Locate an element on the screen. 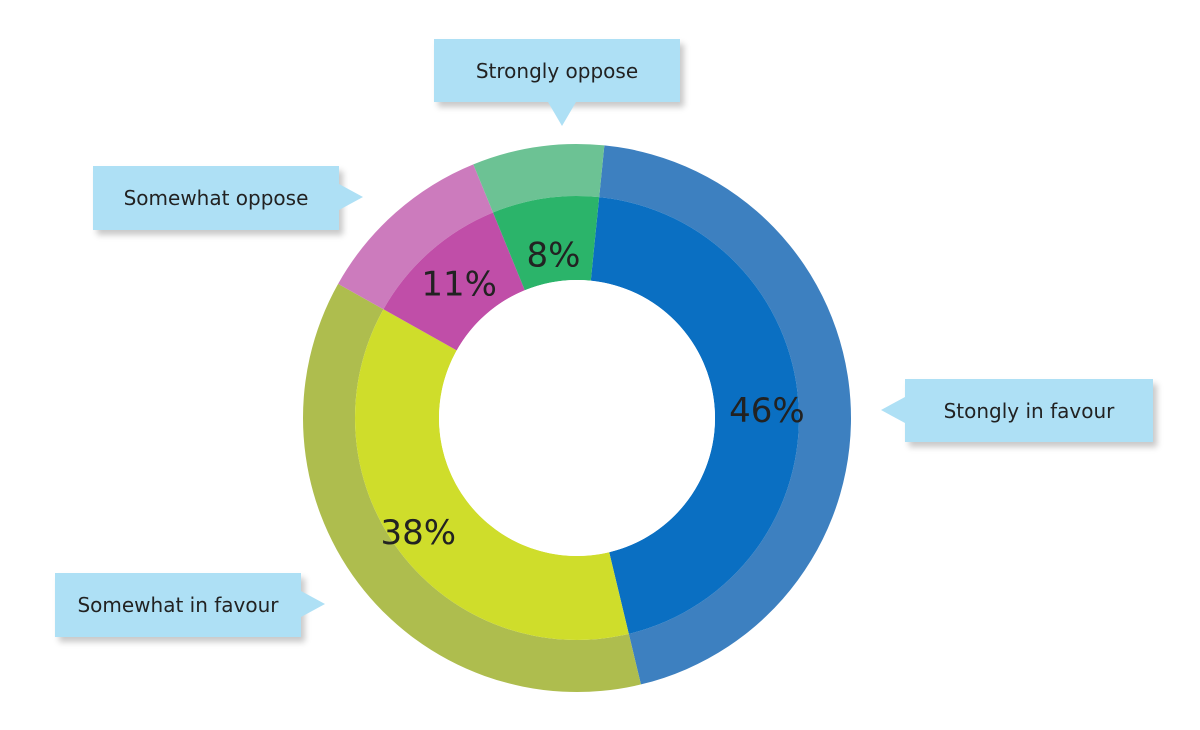 Image resolution: width=1200 pixels, height=730 pixels. legend-label-somewhat-in-favour: Somewhat in favour is located at coordinates (178, 605).